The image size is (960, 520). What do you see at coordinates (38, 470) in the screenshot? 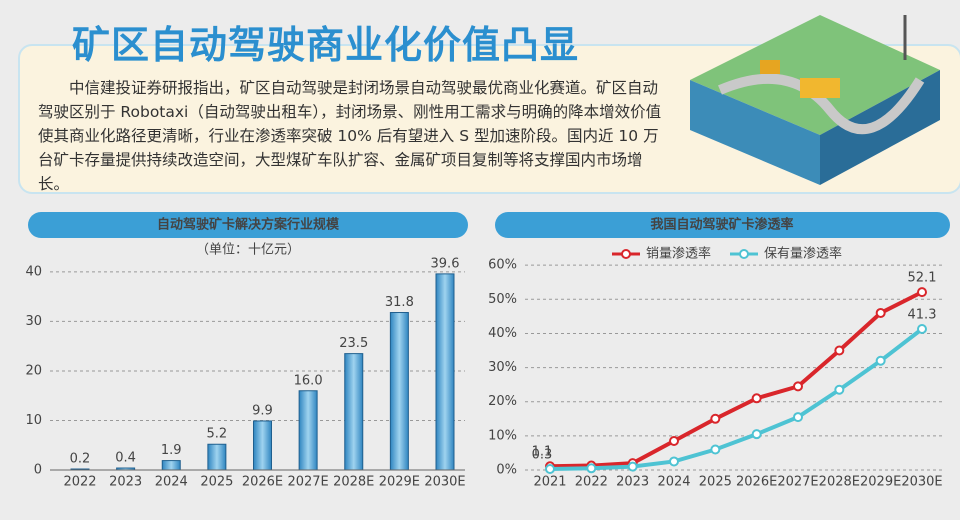
I see `y-tick-label: 0` at bounding box center [38, 470].